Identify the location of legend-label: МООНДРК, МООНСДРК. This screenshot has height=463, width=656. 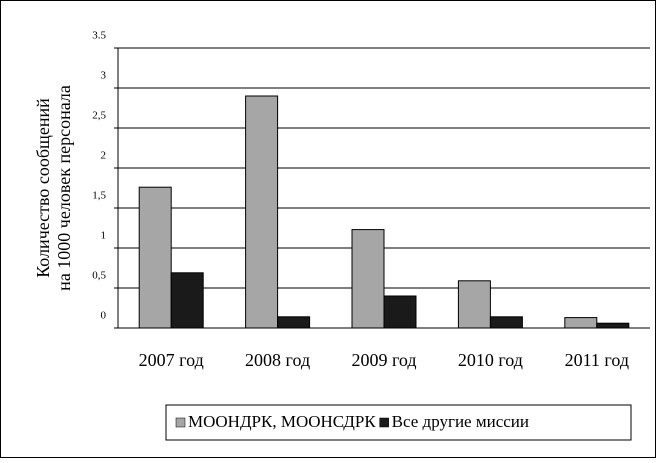
(282, 421).